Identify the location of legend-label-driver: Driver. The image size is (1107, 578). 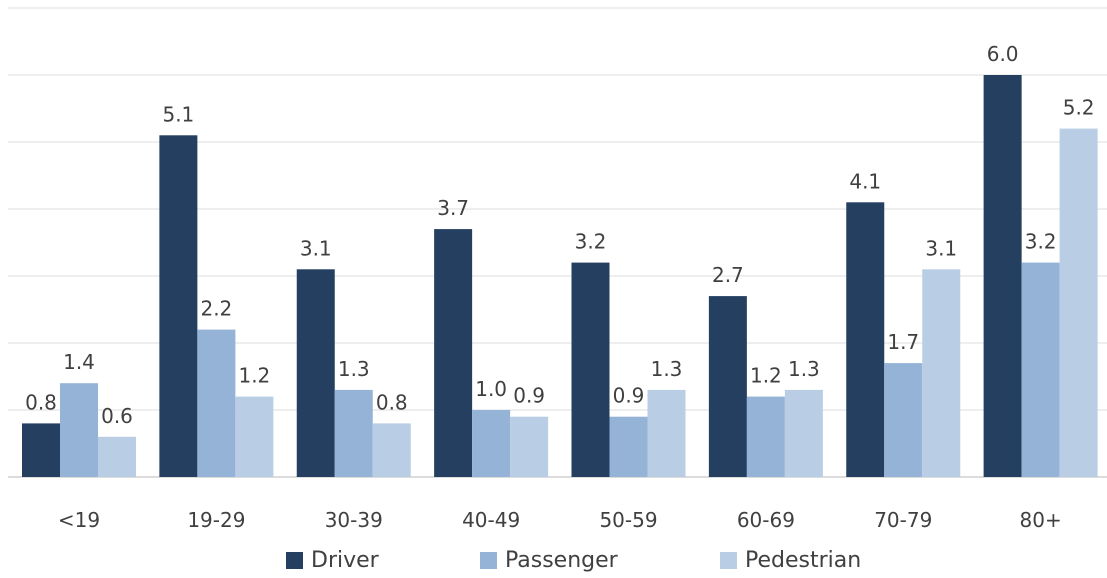
(345, 560).